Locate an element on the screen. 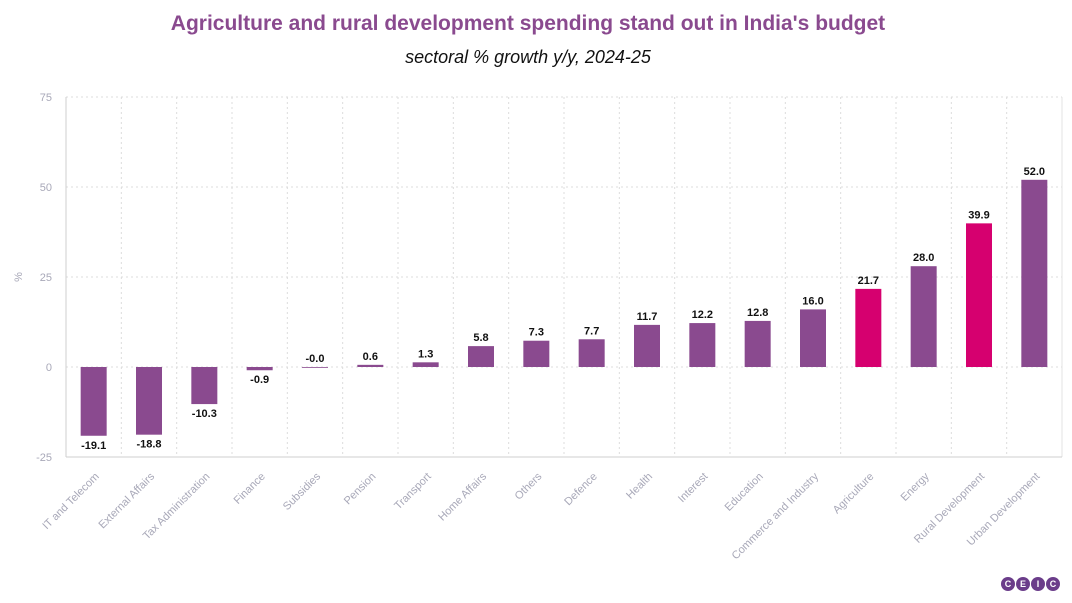  y-tick-label: 50 is located at coordinates (46, 188).